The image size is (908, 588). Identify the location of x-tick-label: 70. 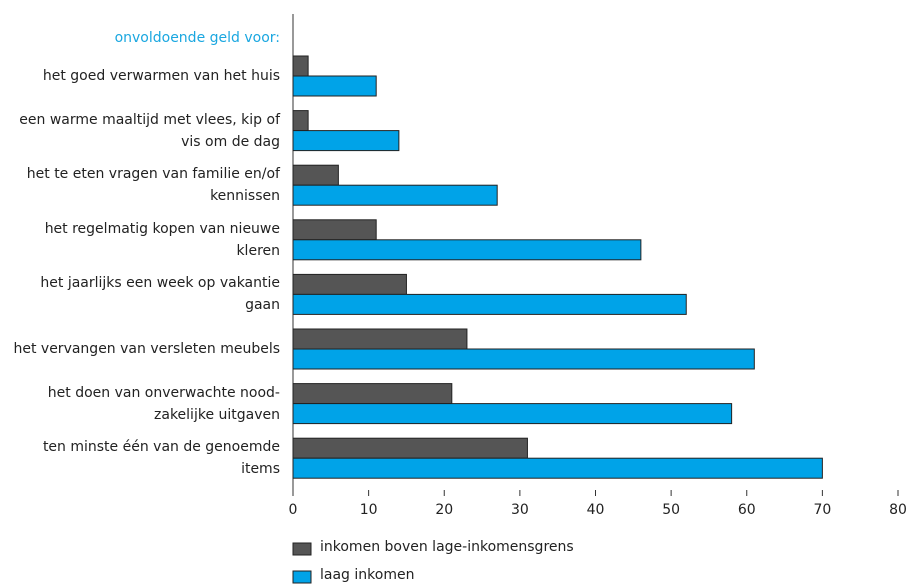
(822, 510).